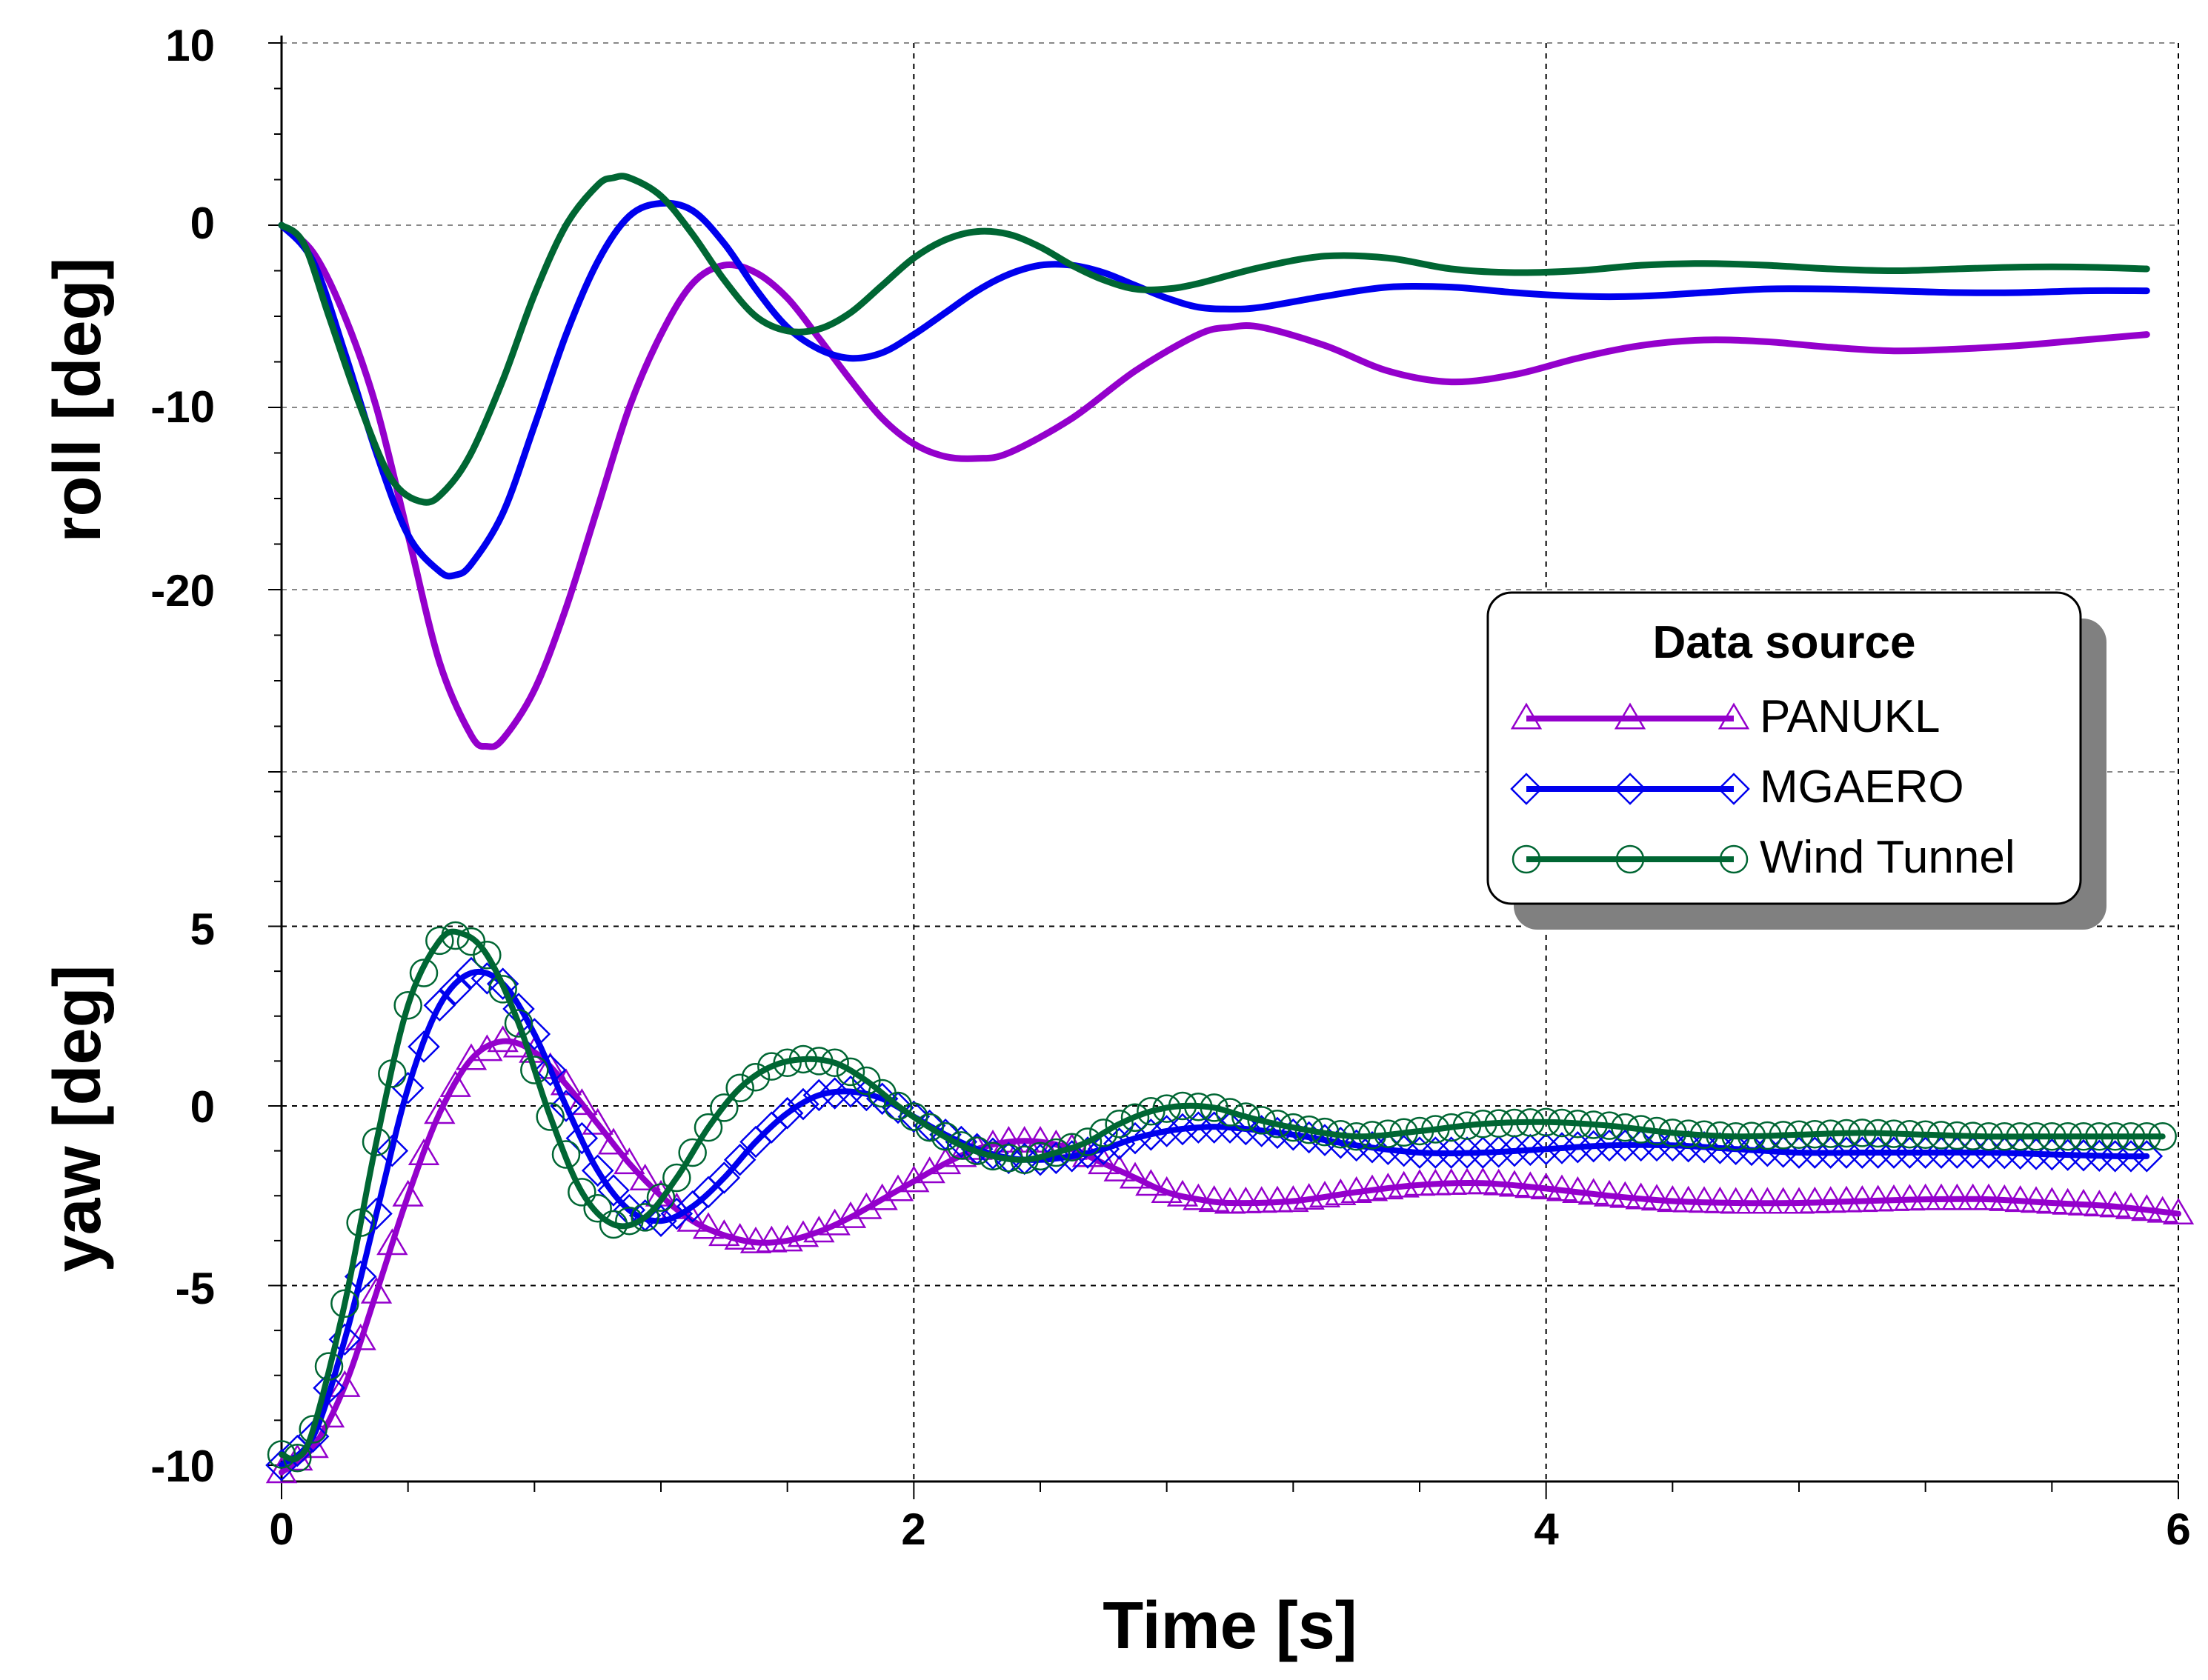 Image resolution: width=2208 pixels, height=1680 pixels. I want to click on xtick-label-4: 4, so click(1546, 1529).